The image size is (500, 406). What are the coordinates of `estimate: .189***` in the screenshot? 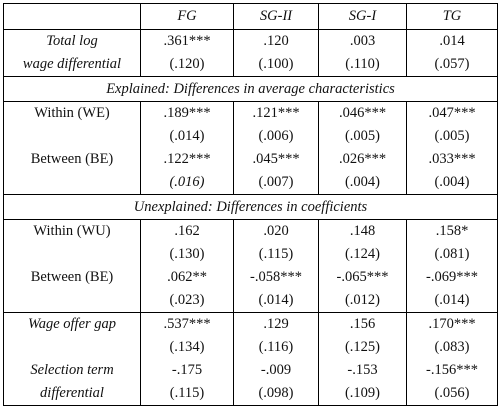 It's located at (187, 113).